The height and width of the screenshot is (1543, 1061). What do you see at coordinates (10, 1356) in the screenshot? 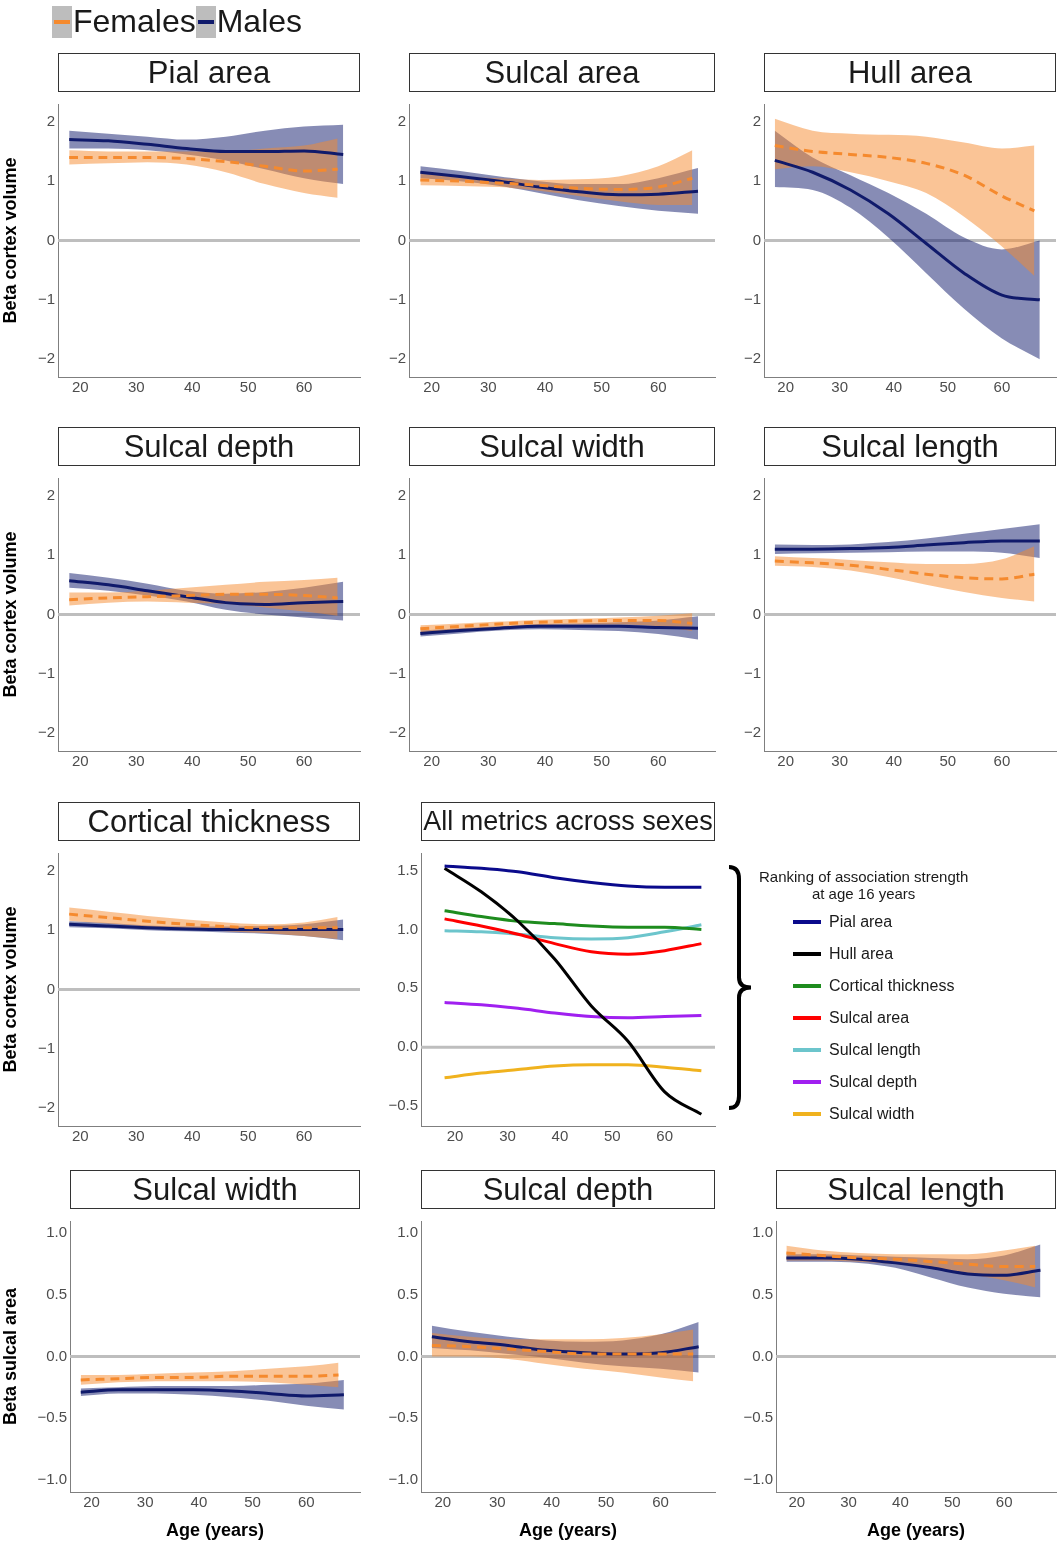
I see `y-axis-title: Beta sulcal area` at bounding box center [10, 1356].